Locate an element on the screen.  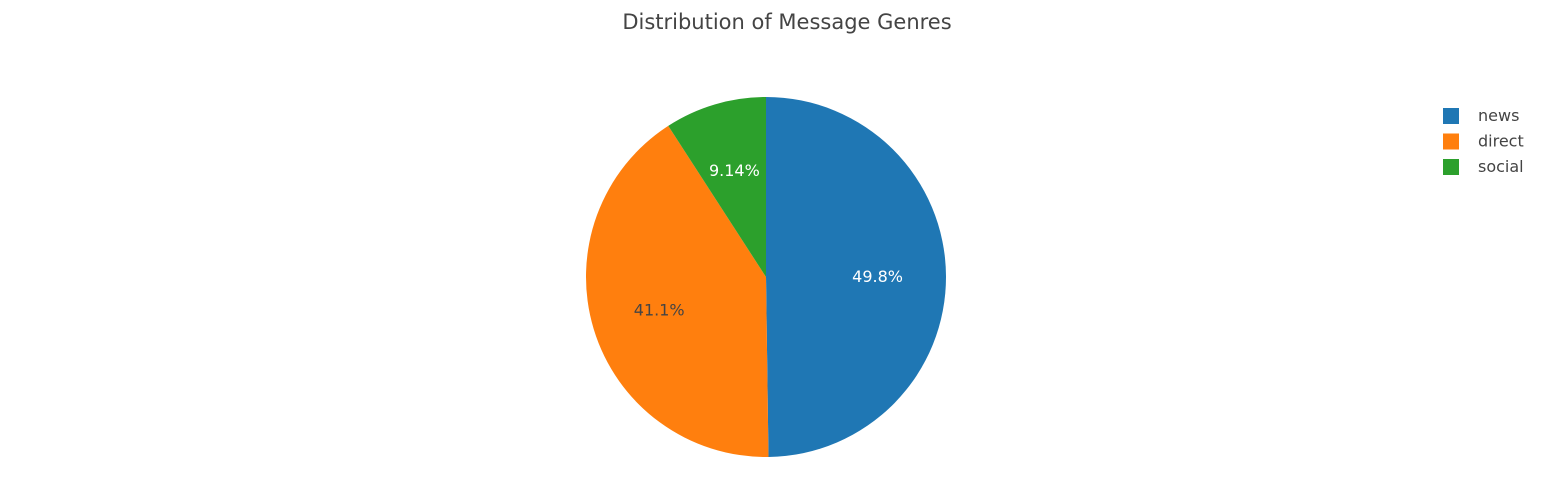
legend-label-social: social is located at coordinates (1501, 166).